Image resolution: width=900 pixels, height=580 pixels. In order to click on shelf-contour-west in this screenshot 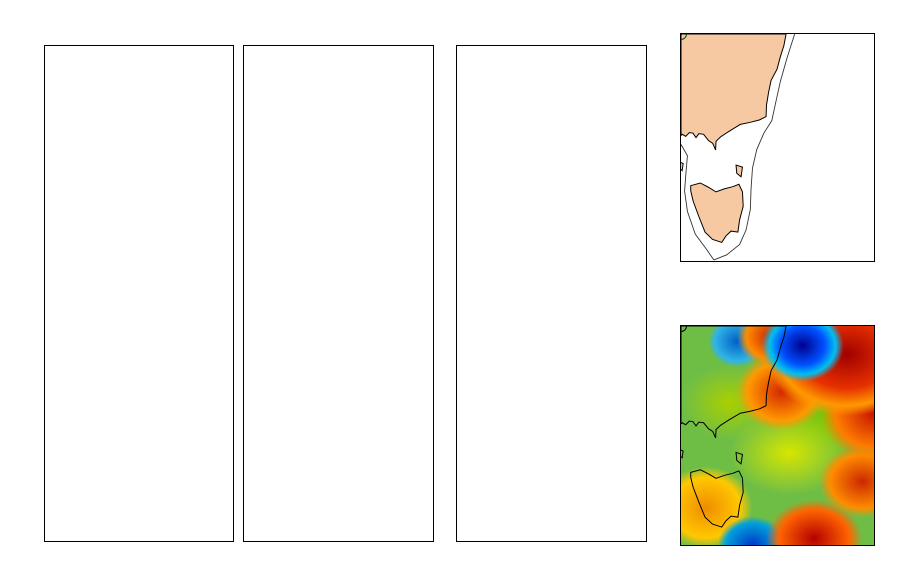, I will do `click(697, 202)`.